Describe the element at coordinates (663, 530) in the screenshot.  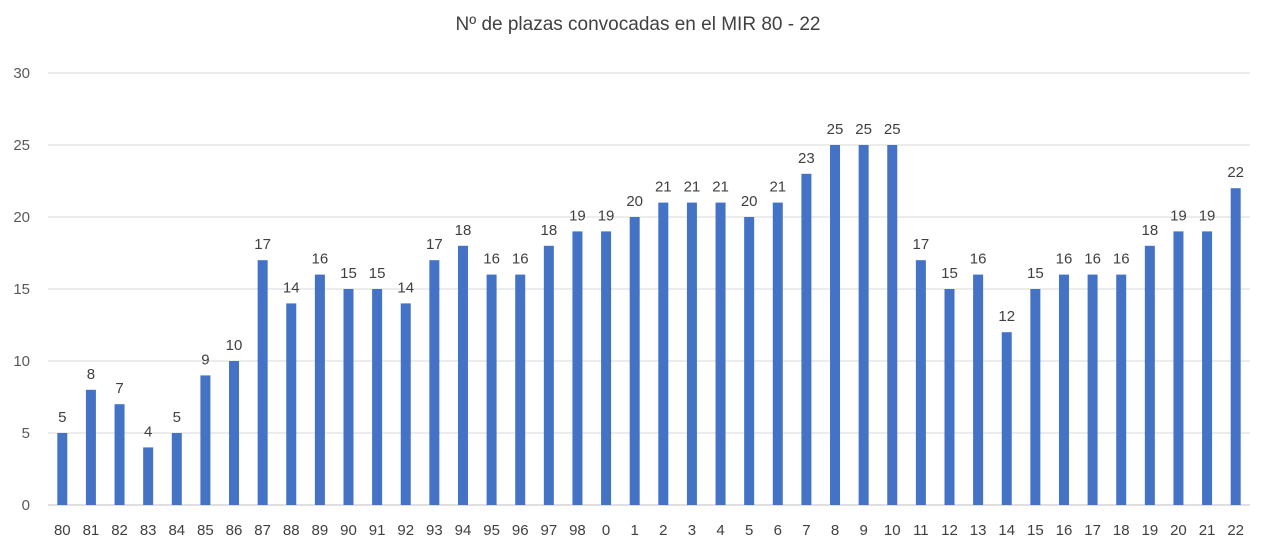
I see `x-tick-label: 2` at that location.